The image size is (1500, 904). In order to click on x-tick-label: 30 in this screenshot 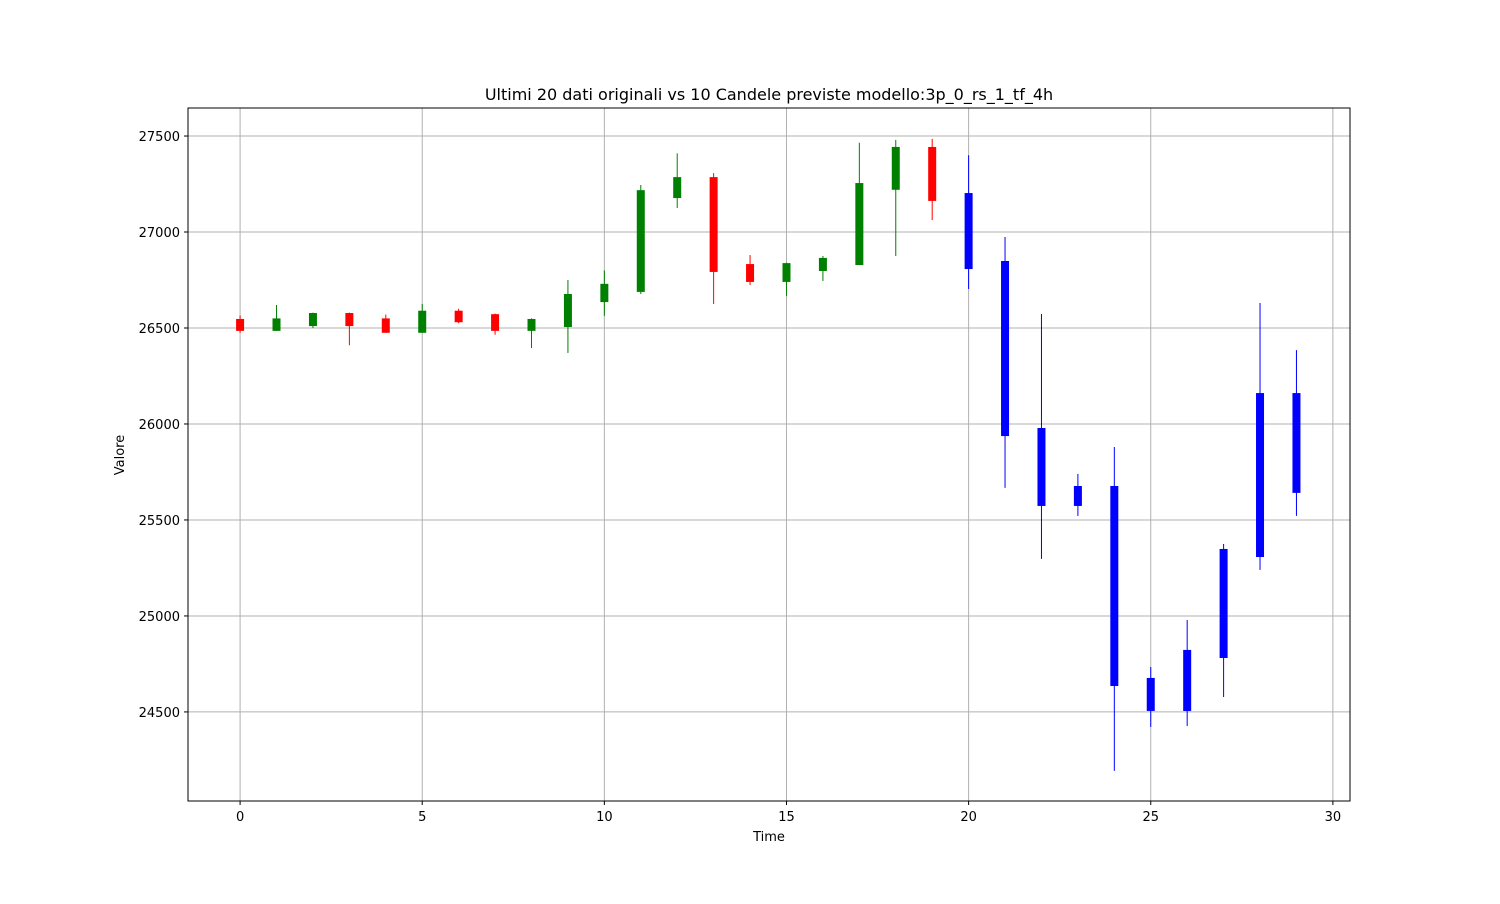, I will do `click(1333, 817)`.